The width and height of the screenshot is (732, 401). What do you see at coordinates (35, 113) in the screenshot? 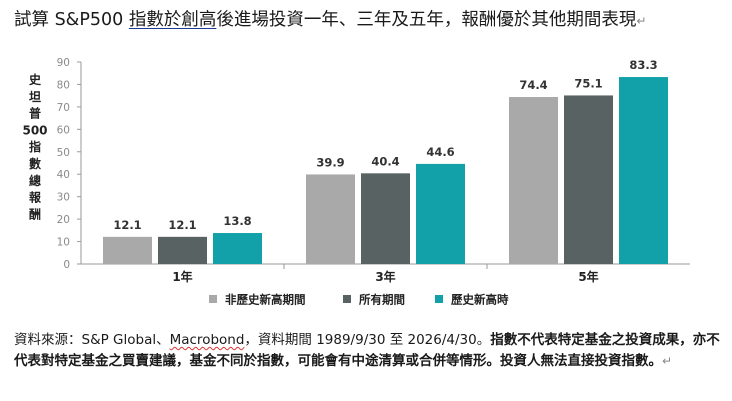
I see `y-label-char: 普` at bounding box center [35, 113].